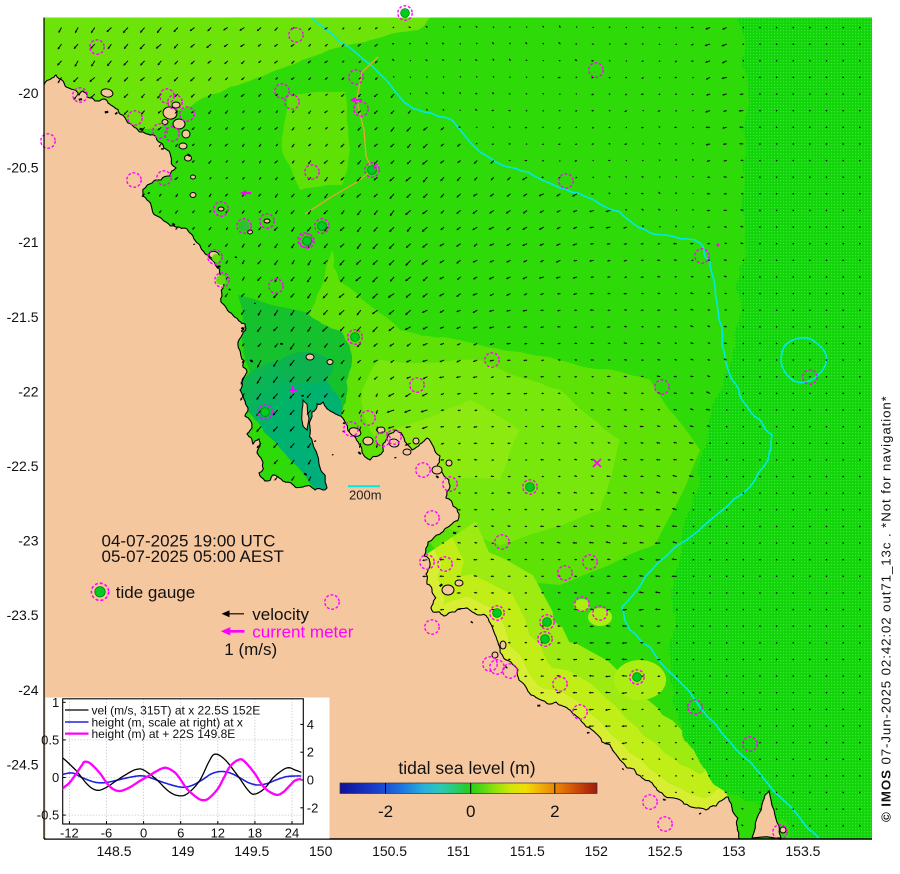 Image resolution: width=900 pixels, height=874 pixels. What do you see at coordinates (466, 768) in the screenshot?
I see `svg-text: tidal sea level (m)` at bounding box center [466, 768].